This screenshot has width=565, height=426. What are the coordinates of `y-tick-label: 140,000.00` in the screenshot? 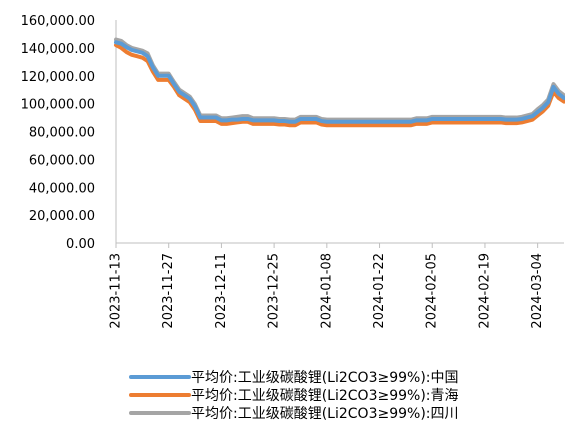 It's located at (58, 49).